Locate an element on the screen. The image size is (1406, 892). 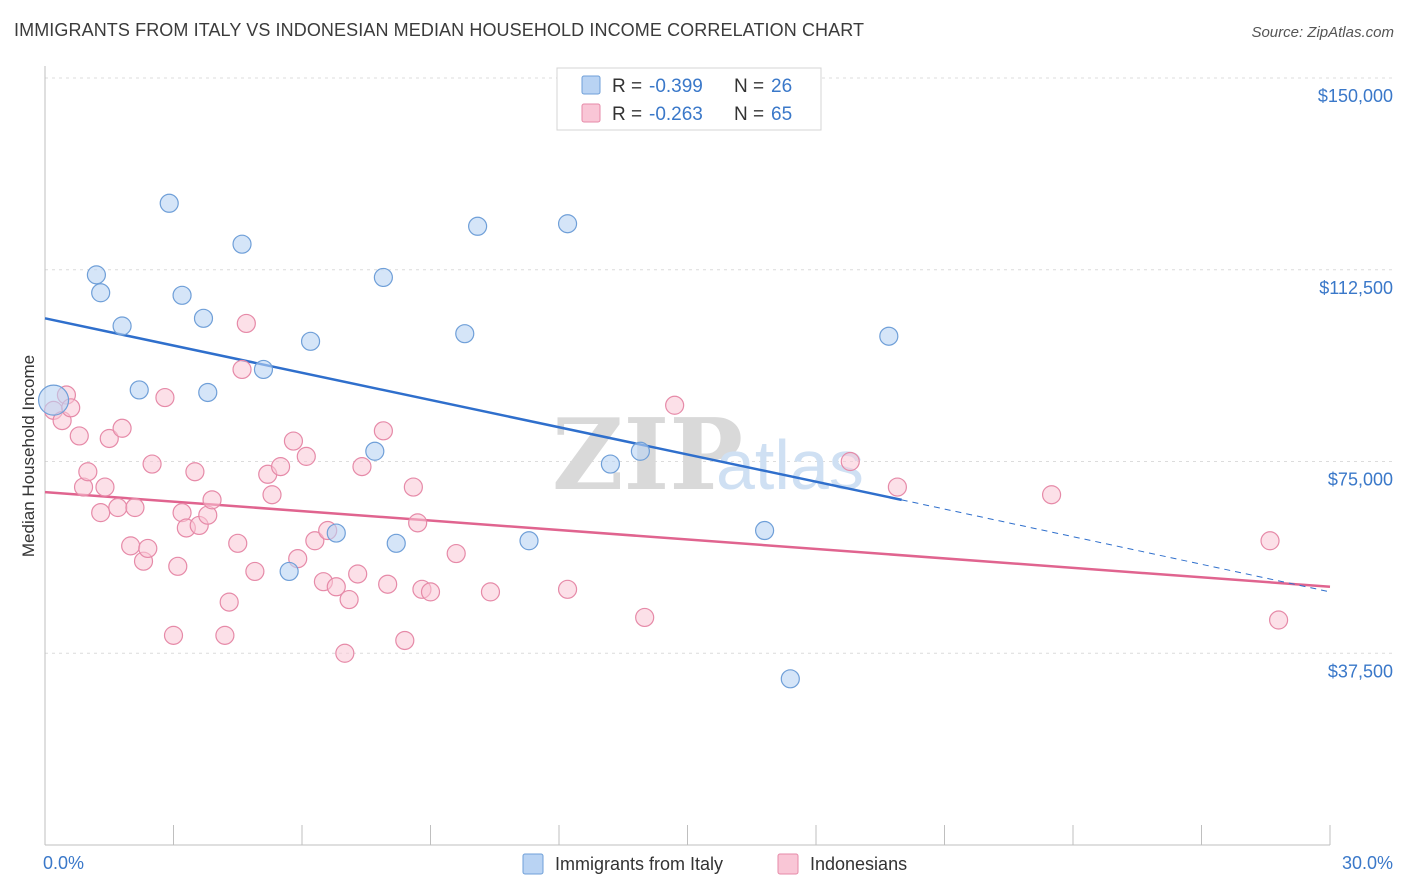
legend-indonesians-n-value: 65 is located at coordinates (781, 114).